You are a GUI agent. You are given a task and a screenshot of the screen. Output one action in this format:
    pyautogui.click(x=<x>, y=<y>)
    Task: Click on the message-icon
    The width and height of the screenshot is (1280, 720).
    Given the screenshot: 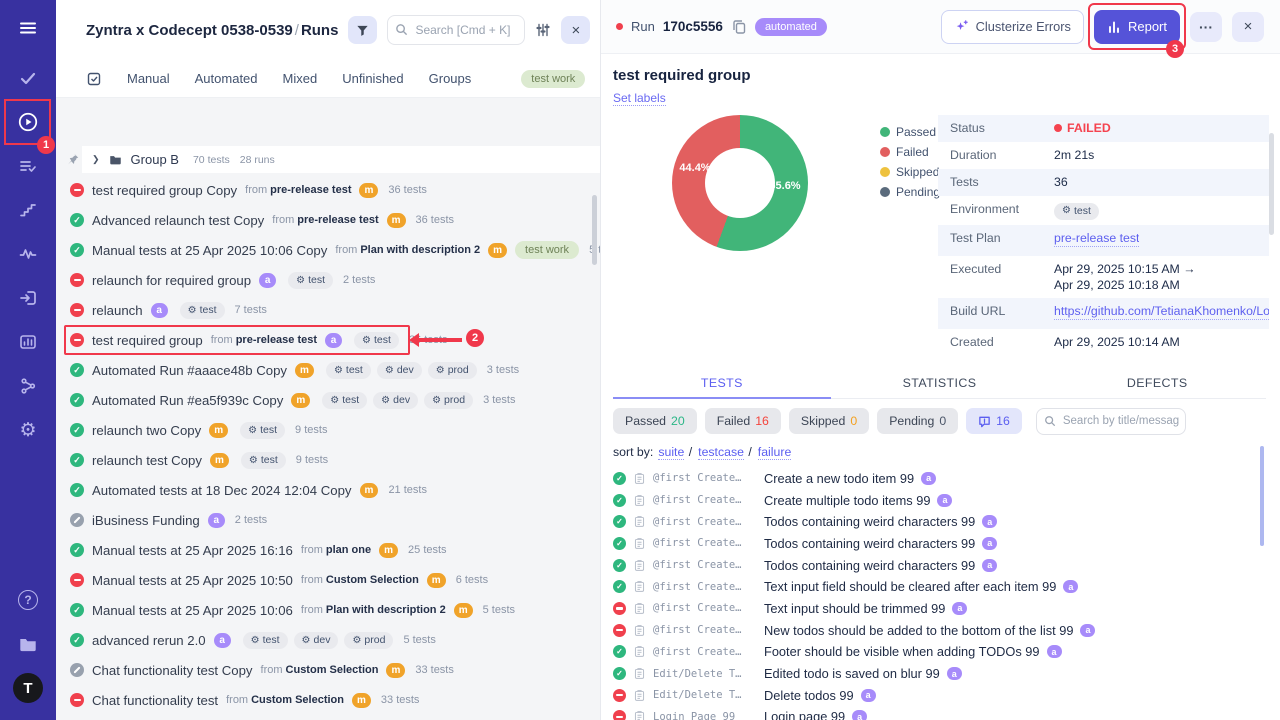 What is the action you would take?
    pyautogui.click(x=984, y=421)
    